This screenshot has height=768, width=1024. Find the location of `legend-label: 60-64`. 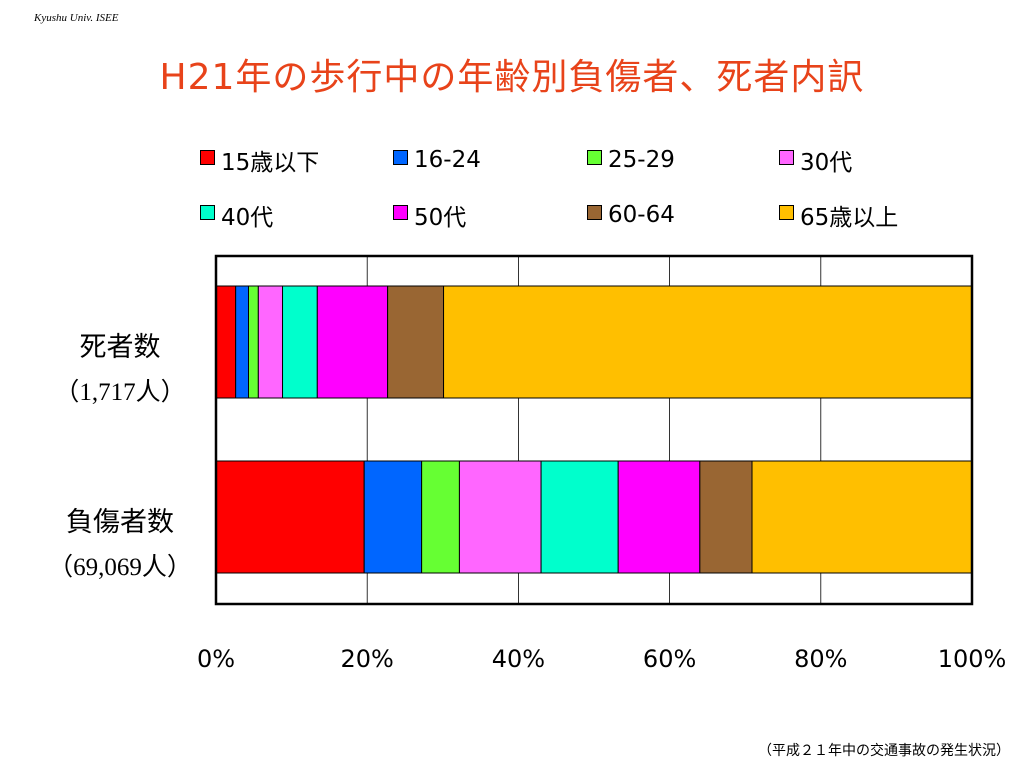

legend-label: 60-64 is located at coordinates (641, 215).